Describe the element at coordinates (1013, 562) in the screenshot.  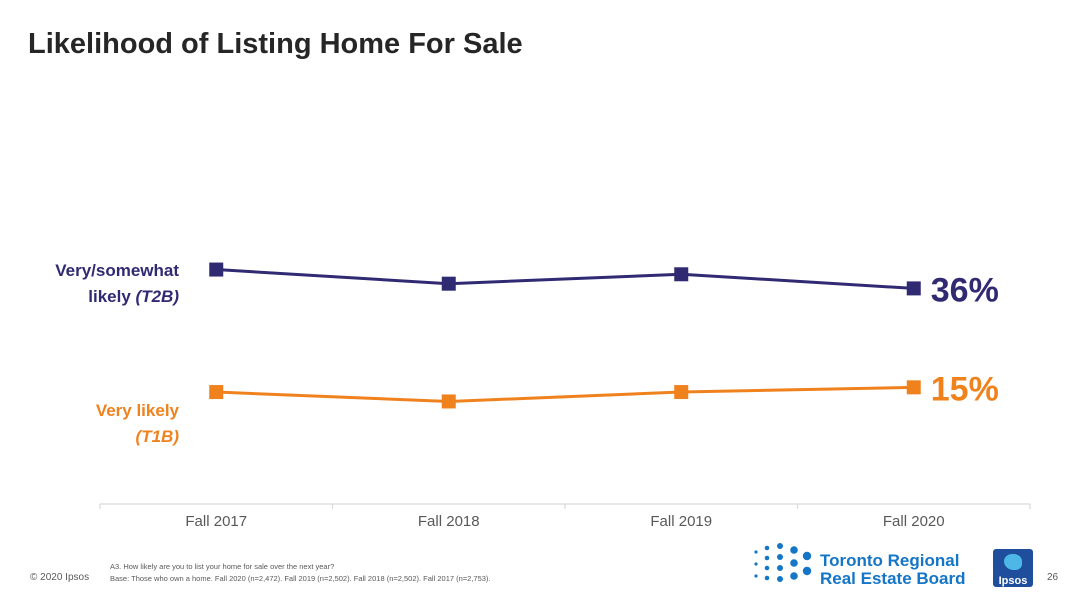
I see `ipsos-logo-mark-icon` at that location.